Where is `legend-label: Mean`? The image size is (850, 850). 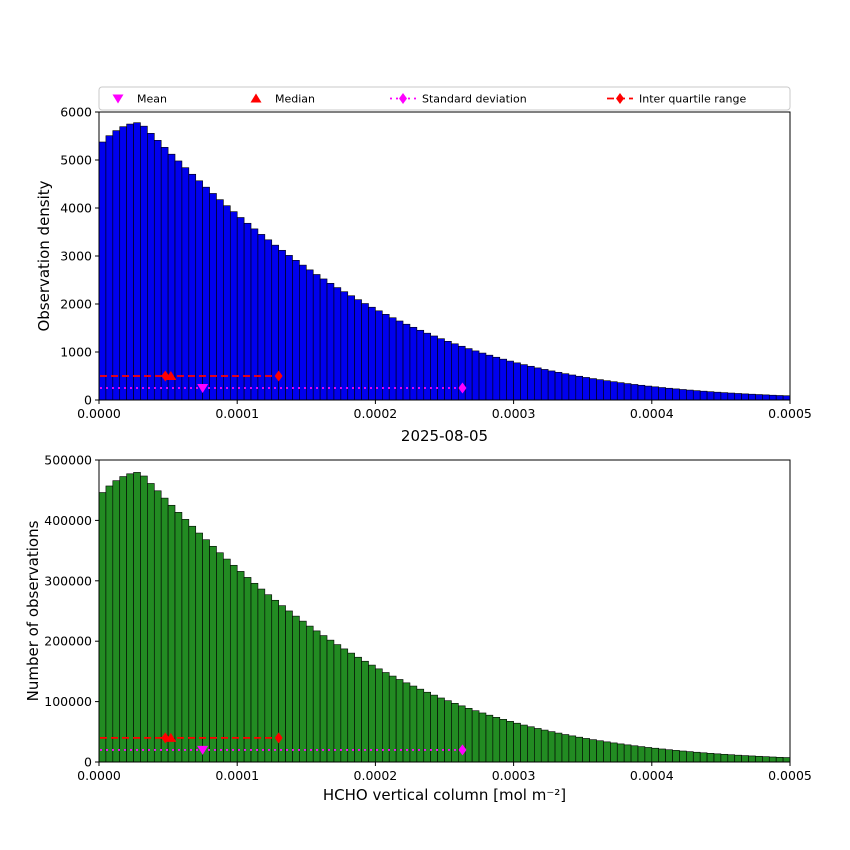 legend-label: Mean is located at coordinates (152, 99).